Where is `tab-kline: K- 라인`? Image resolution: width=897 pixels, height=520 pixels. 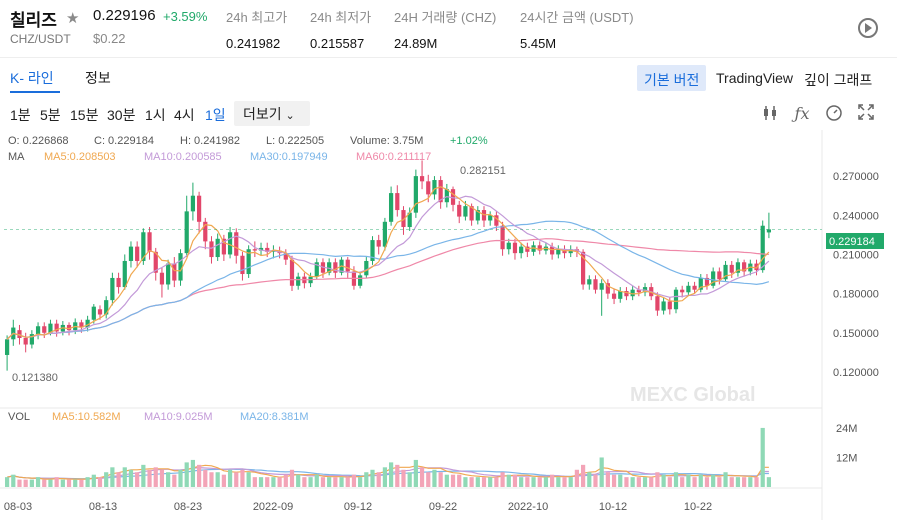 tab-kline: K- 라인 is located at coordinates (32, 78).